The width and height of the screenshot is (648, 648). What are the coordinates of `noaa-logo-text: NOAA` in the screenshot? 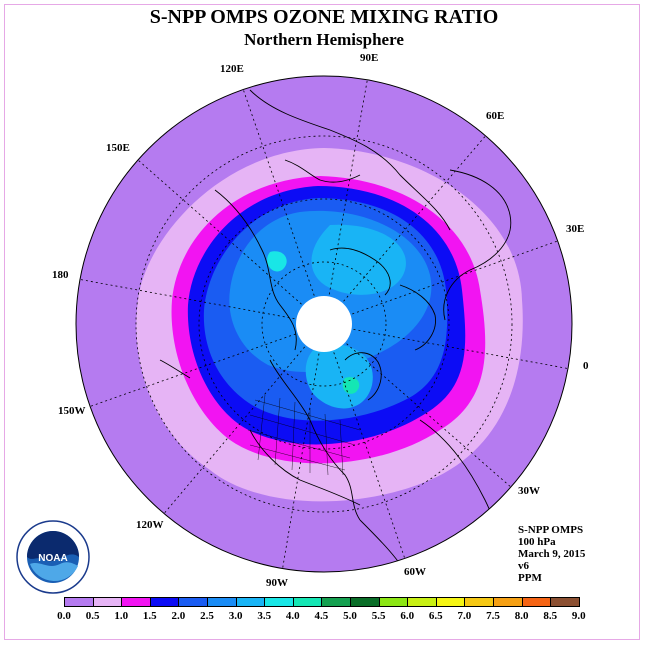 It's located at (52, 558).